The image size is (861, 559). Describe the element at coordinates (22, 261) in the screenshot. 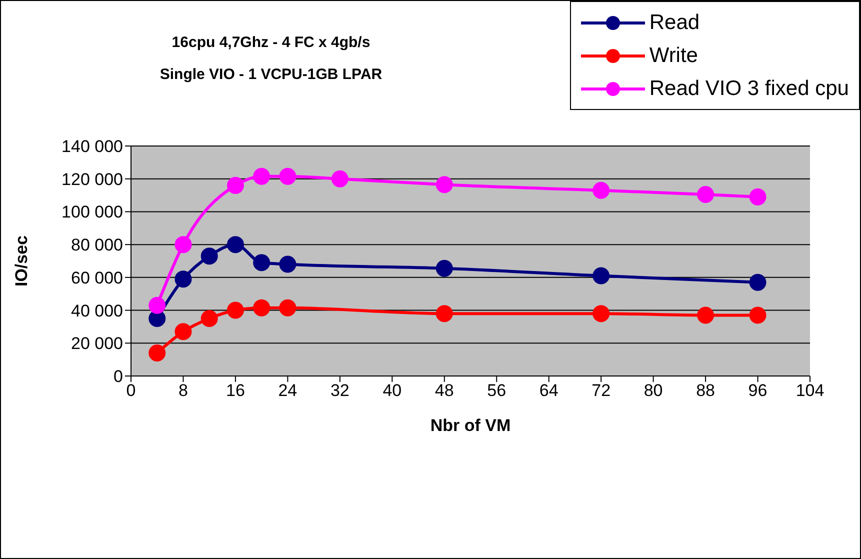

I see `y-axis-title: IO/sec` at that location.